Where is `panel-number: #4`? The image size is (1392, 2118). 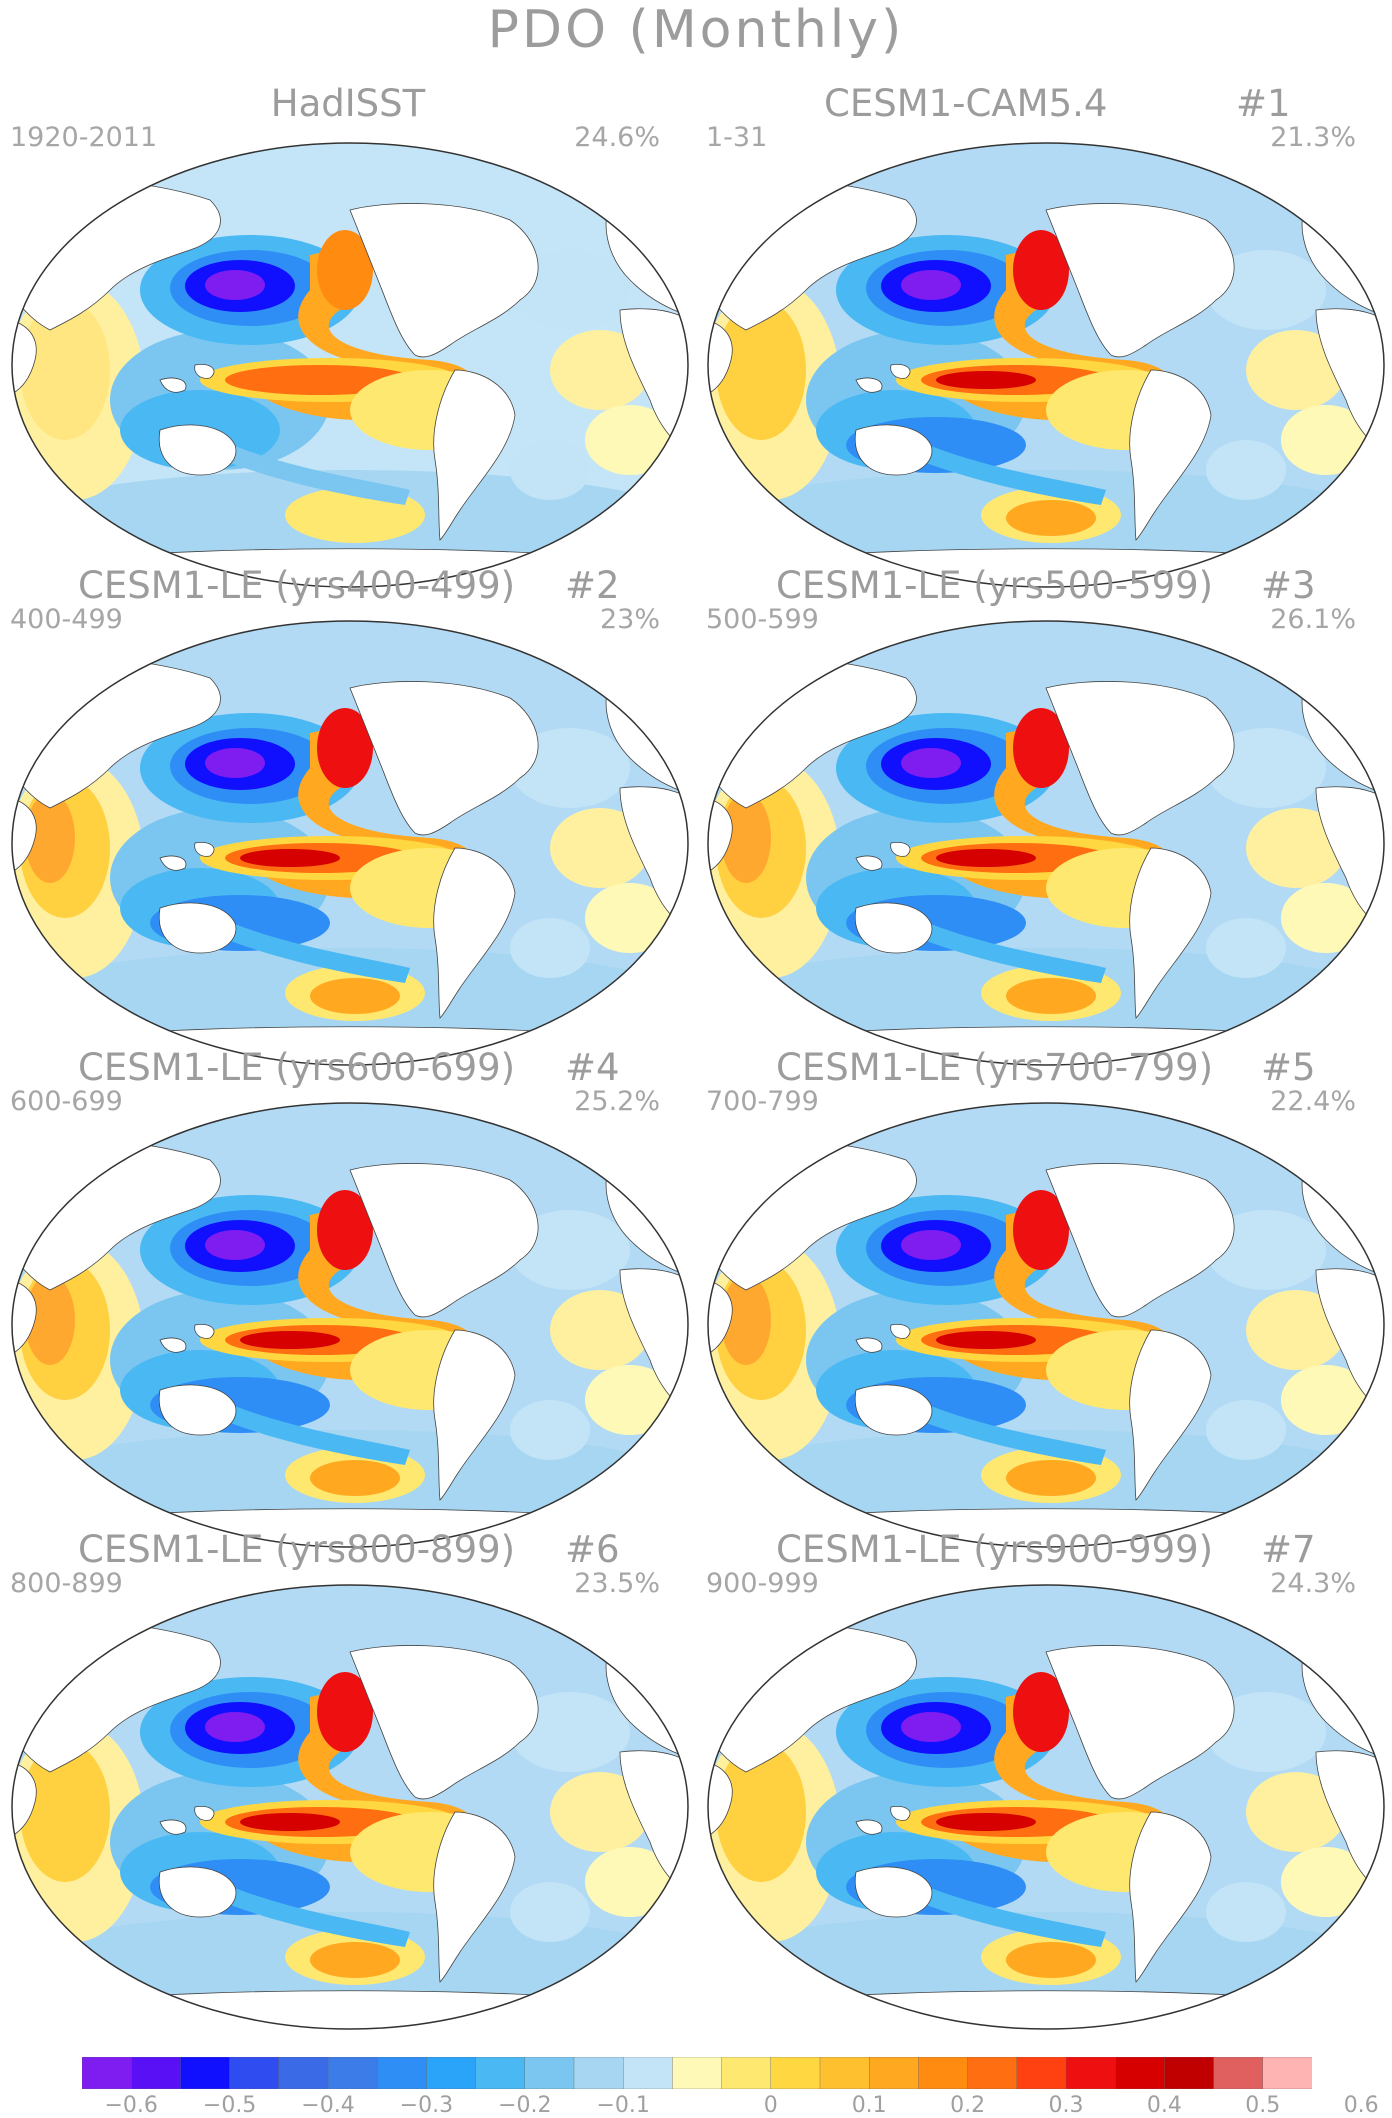
panel-number: #4 is located at coordinates (592, 1067).